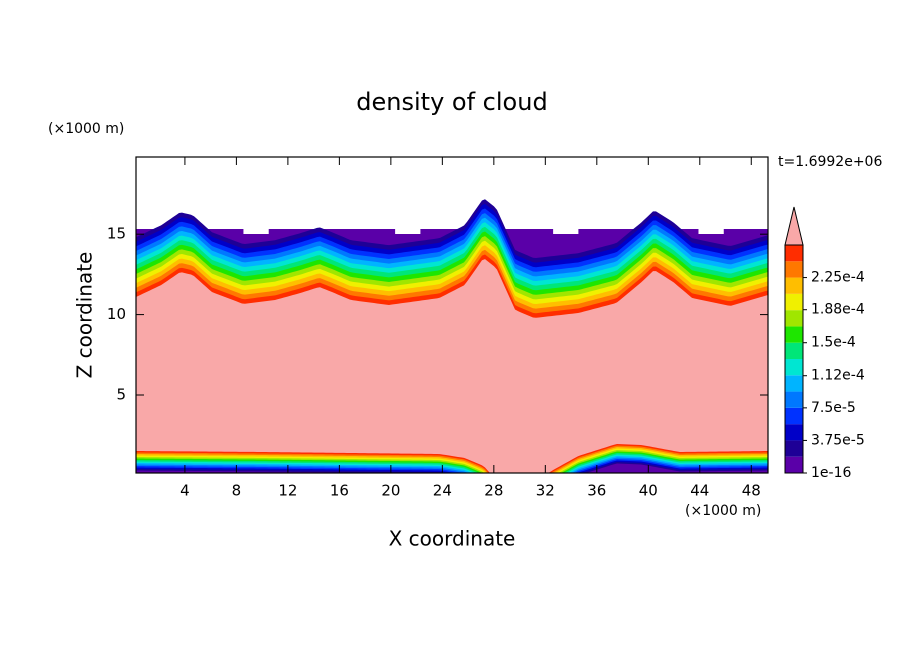 This screenshot has width=904, height=654. What do you see at coordinates (452, 468) in the screenshot?
I see `contour-band` at bounding box center [452, 468].